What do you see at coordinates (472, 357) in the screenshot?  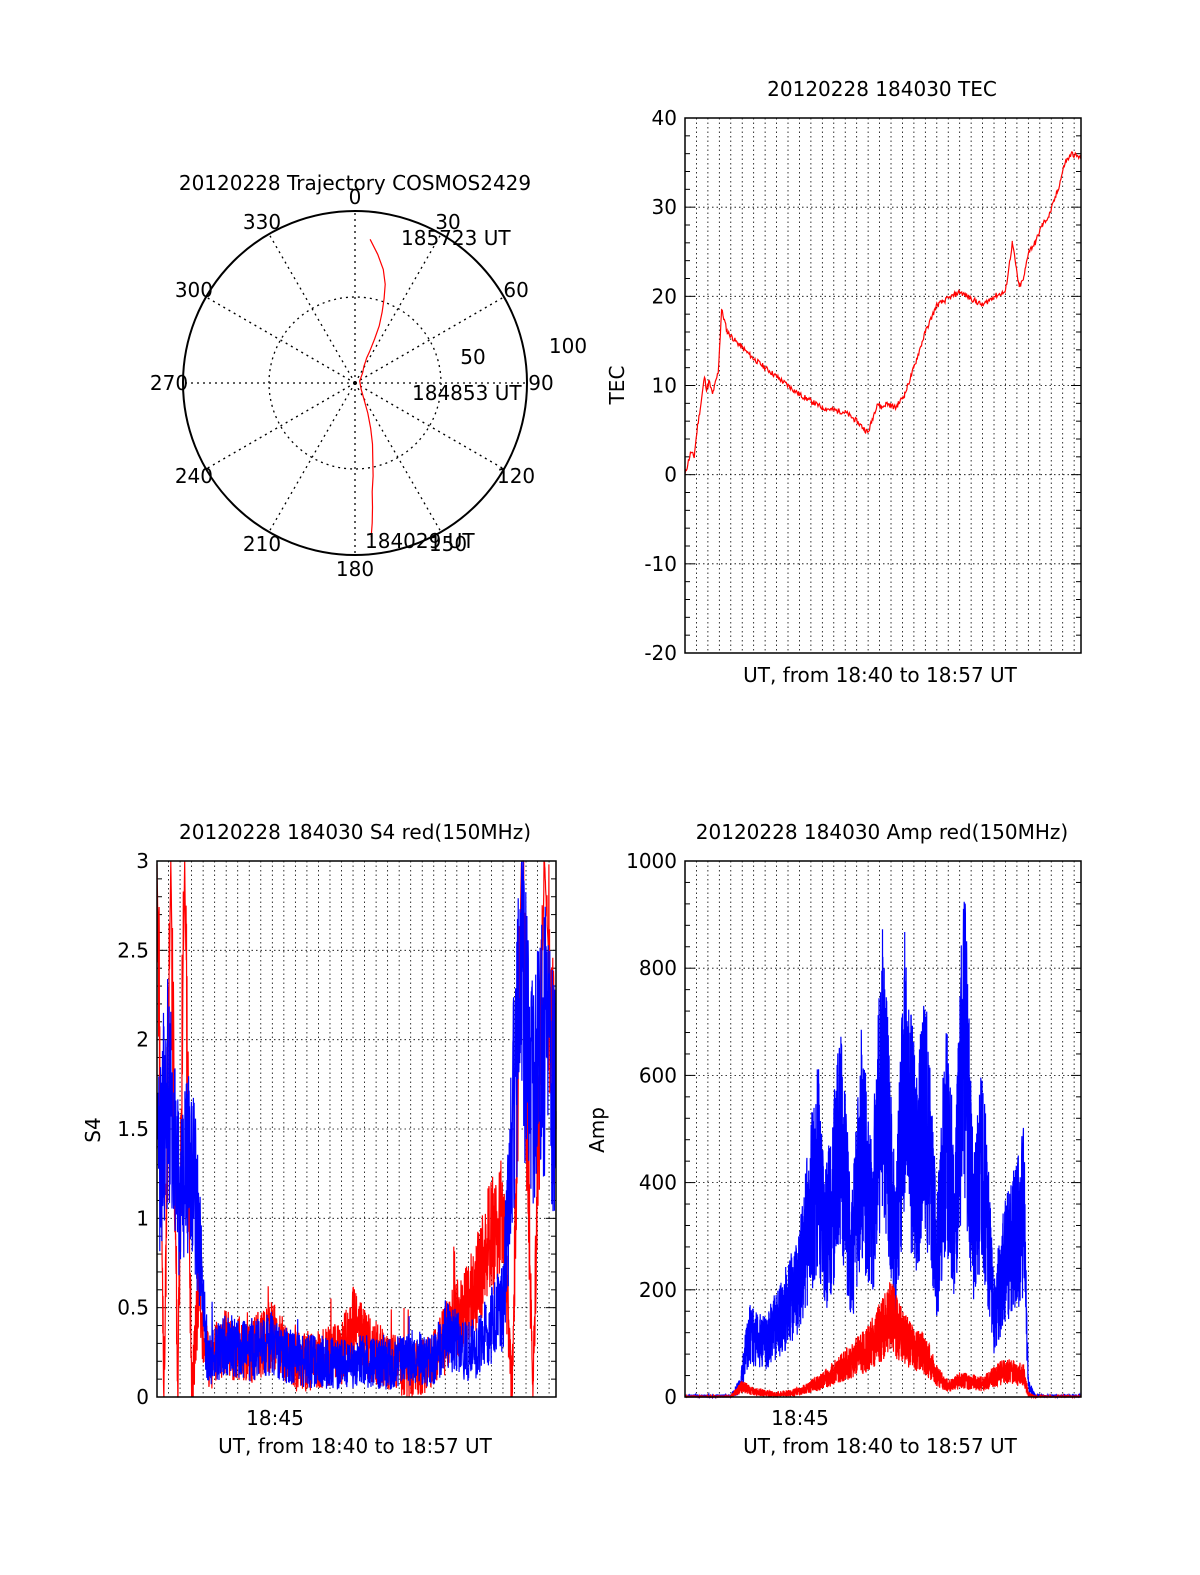 I see `elevation-label-inner: 50` at bounding box center [472, 357].